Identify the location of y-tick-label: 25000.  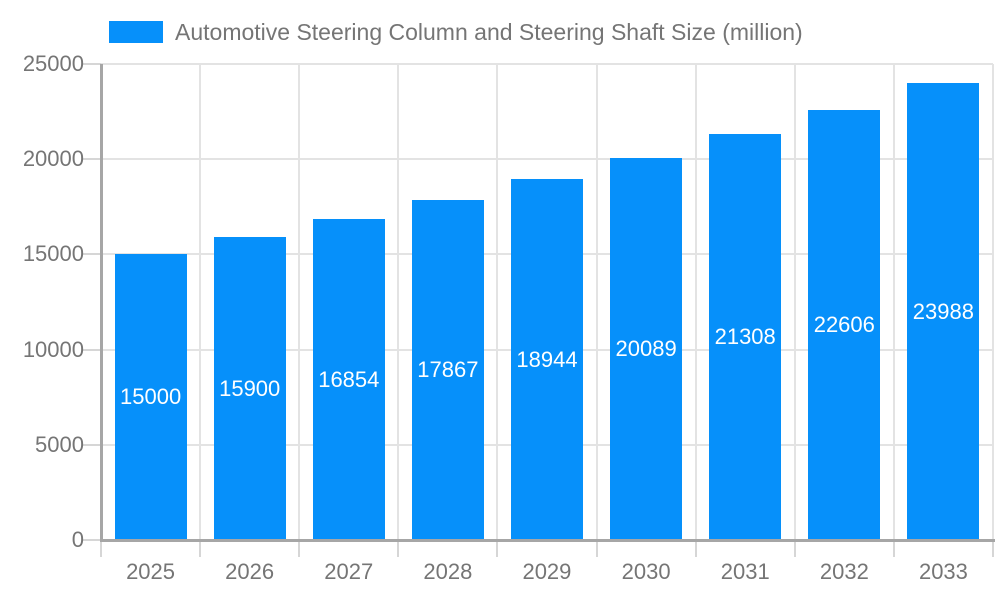
(53, 63).